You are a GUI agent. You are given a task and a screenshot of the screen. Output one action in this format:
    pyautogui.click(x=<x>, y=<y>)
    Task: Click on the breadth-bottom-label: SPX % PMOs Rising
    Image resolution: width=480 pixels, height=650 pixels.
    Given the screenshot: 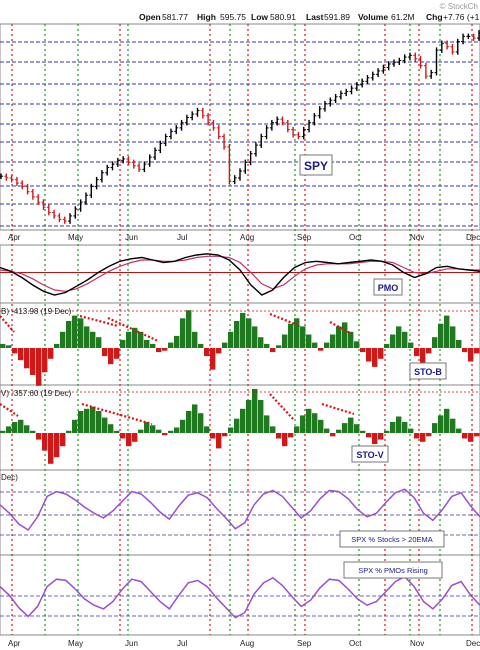 What is the action you would take?
    pyautogui.click(x=393, y=570)
    